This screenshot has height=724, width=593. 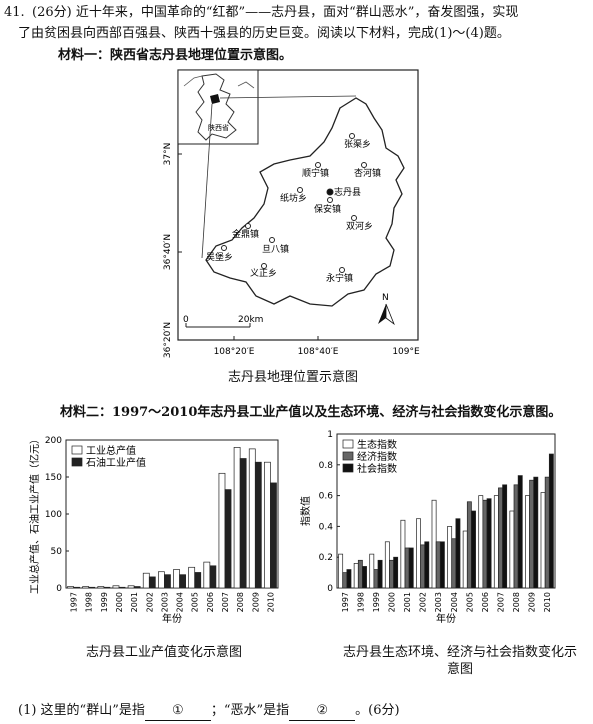 What do you see at coordinates (270, 602) in the screenshot?
I see `chart1-xtick-label: 2010` at bounding box center [270, 602].